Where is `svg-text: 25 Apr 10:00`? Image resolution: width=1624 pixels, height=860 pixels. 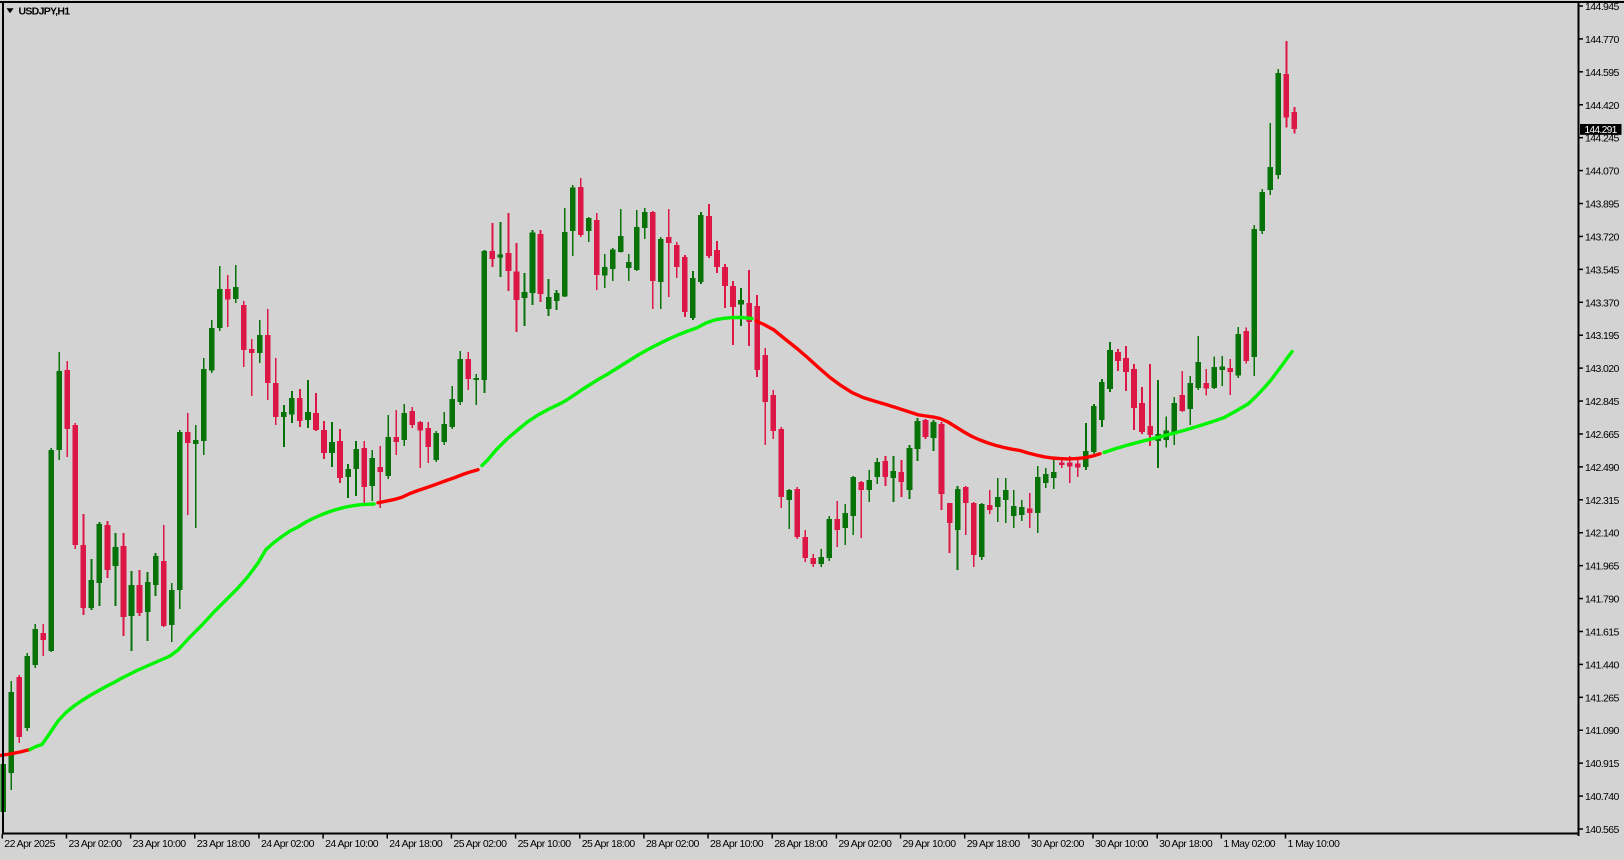 svg-text: 25 Apr 10:00 is located at coordinates (545, 844).